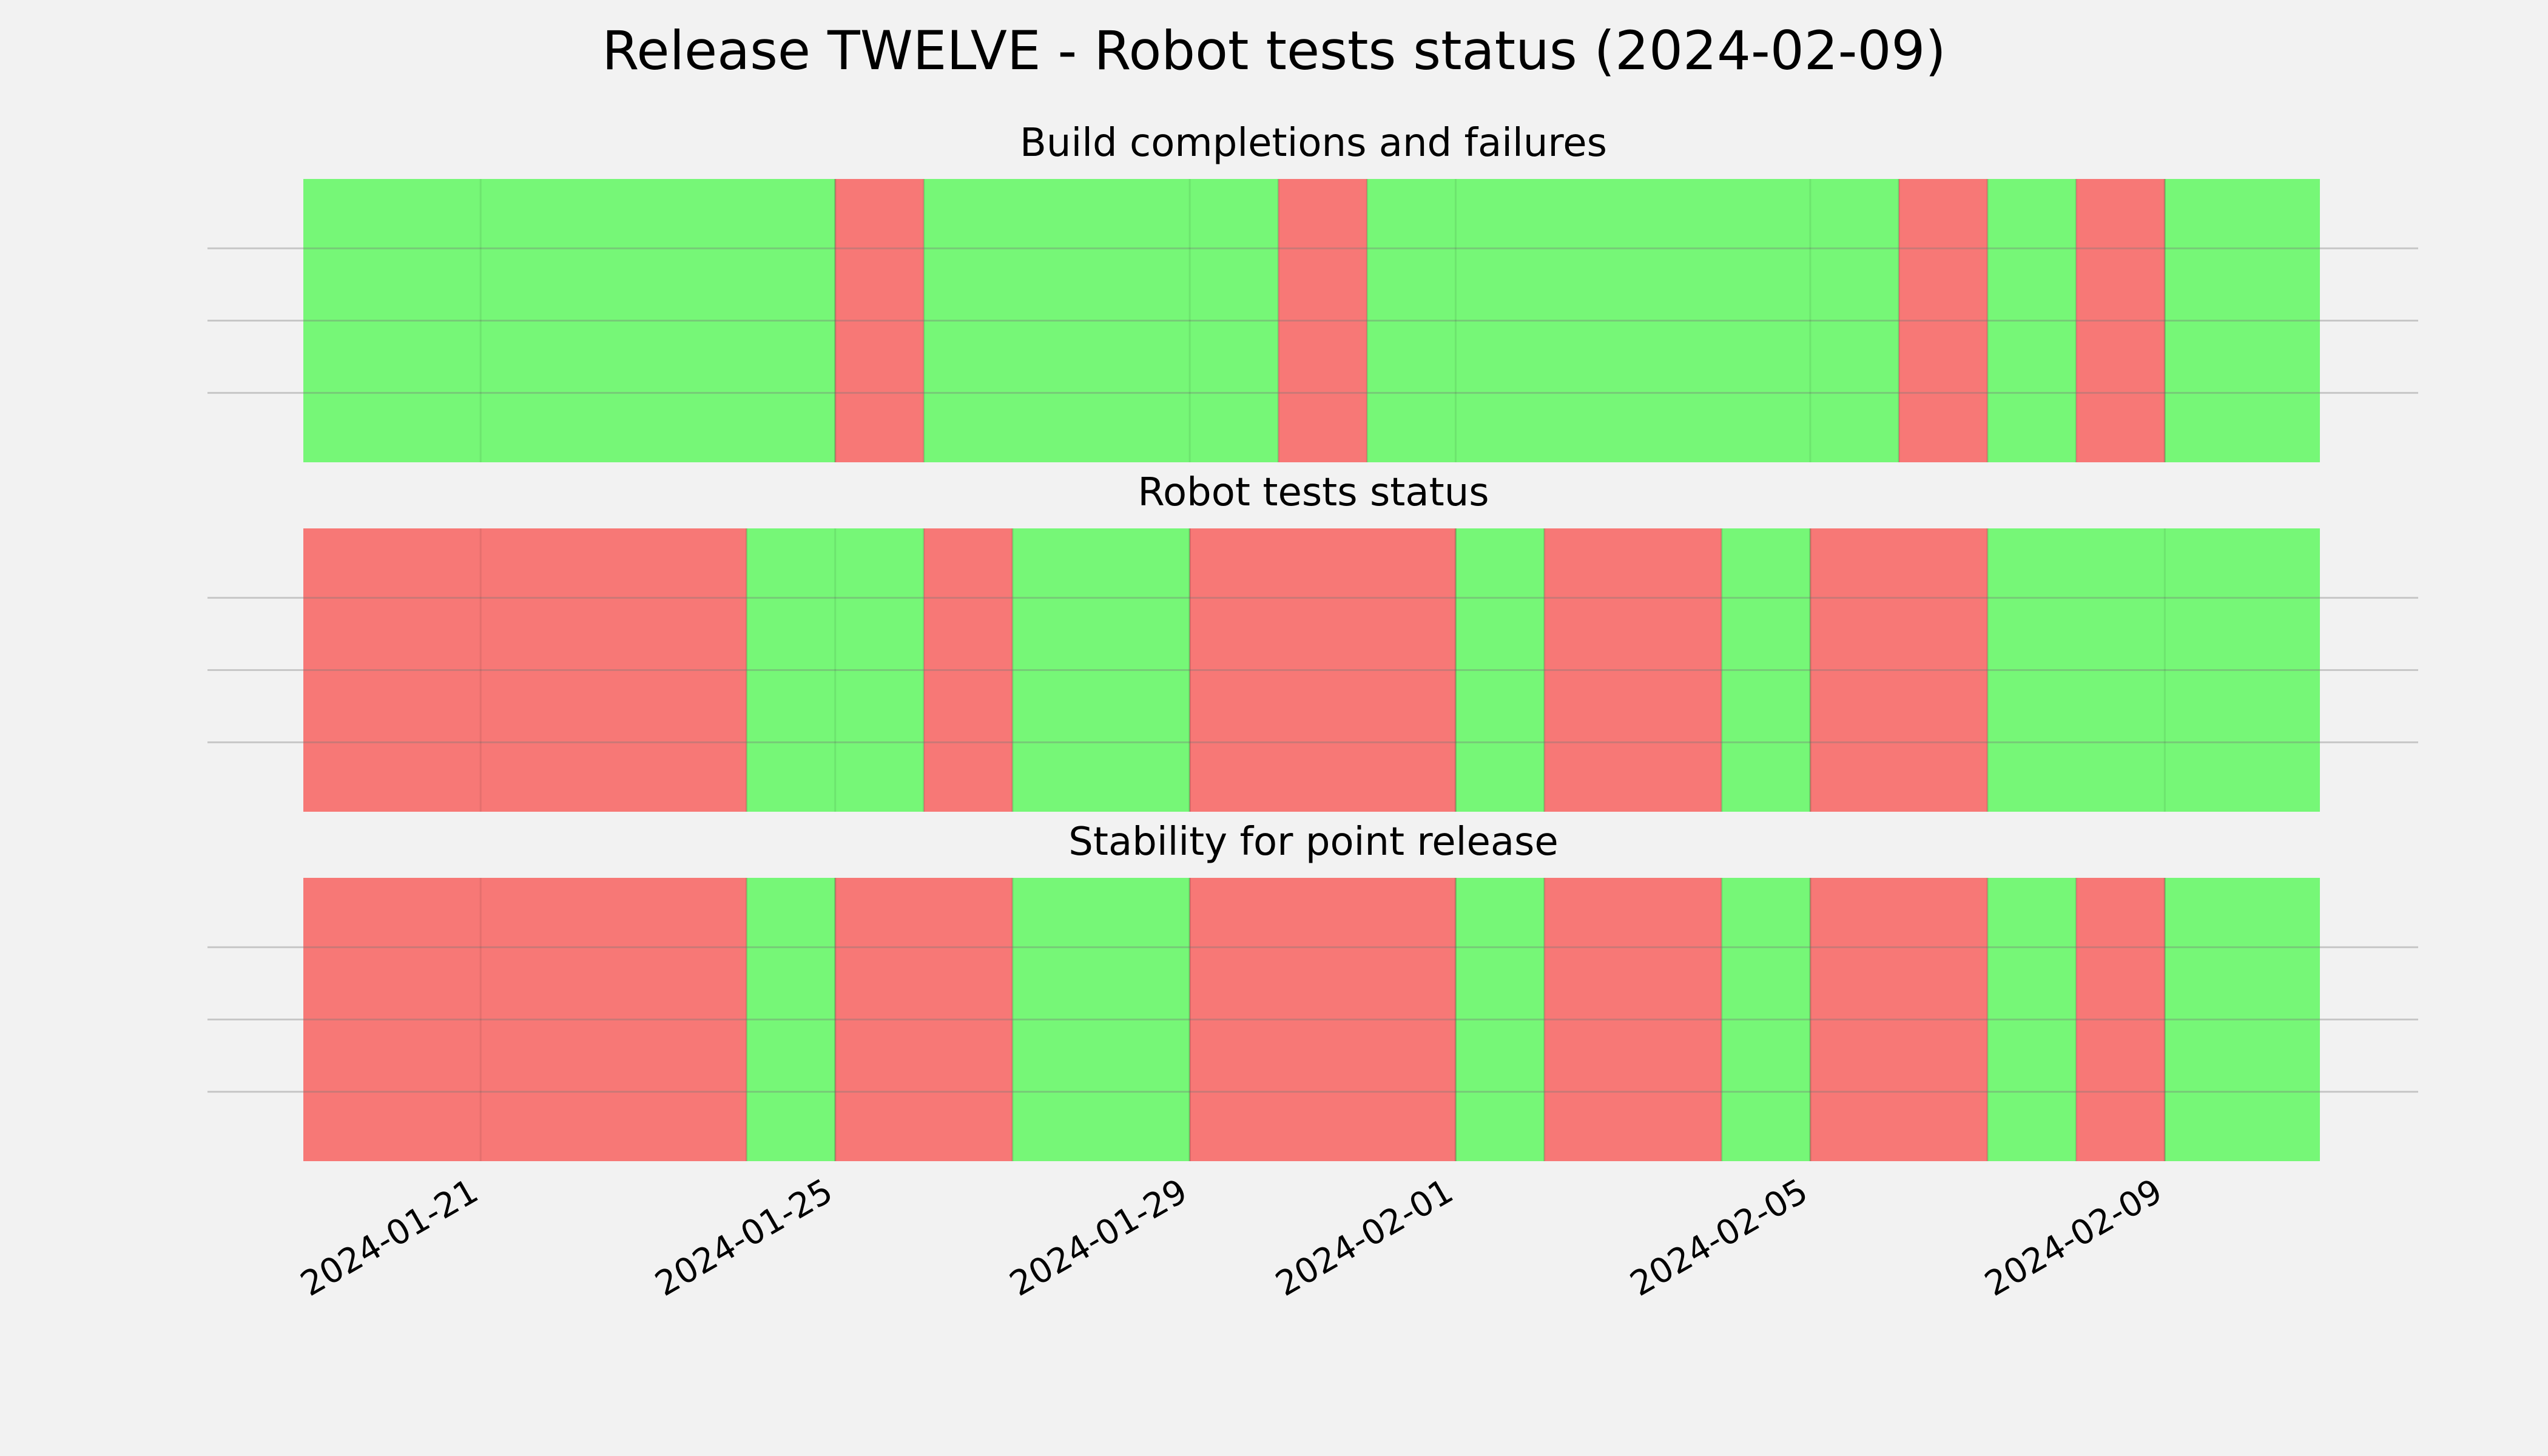 Image resolution: width=2548 pixels, height=1456 pixels. Describe the element at coordinates (1313, 842) in the screenshot. I see `panel-title: Stability for point release` at that location.